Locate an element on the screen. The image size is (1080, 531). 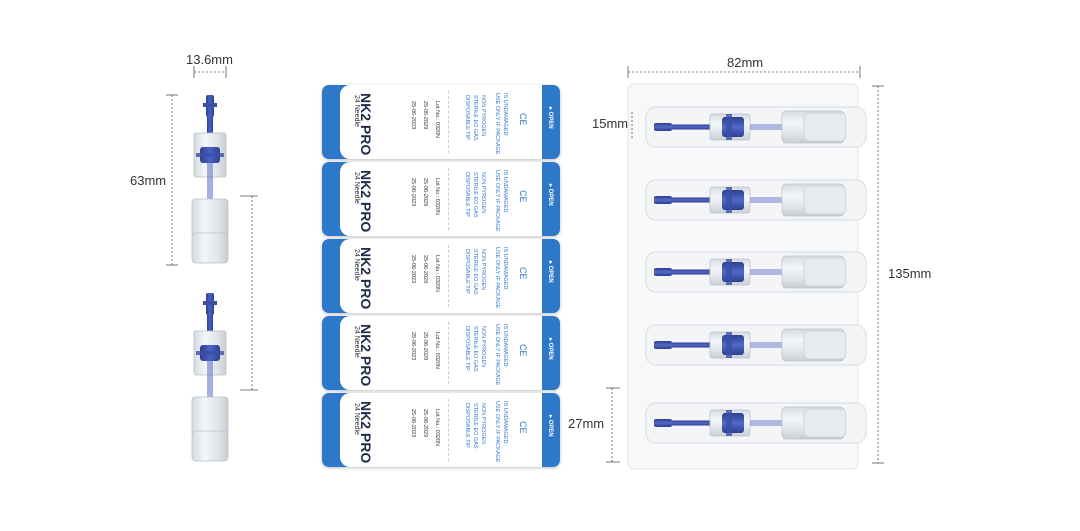
dim-single-blister-height: 27mm is located at coordinates (586, 423).